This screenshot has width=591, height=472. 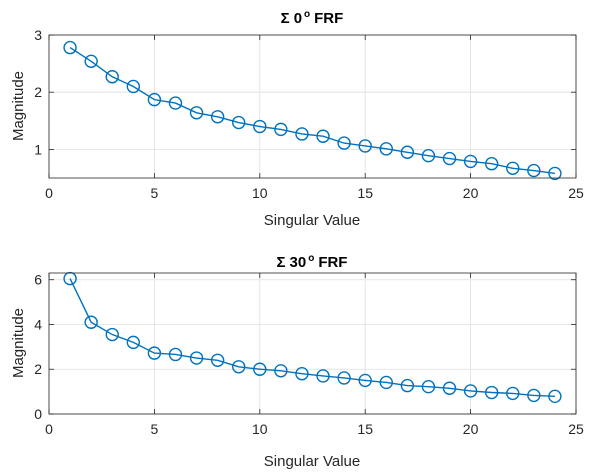 I want to click on title-sigma-top: Σ, so click(x=285, y=18).